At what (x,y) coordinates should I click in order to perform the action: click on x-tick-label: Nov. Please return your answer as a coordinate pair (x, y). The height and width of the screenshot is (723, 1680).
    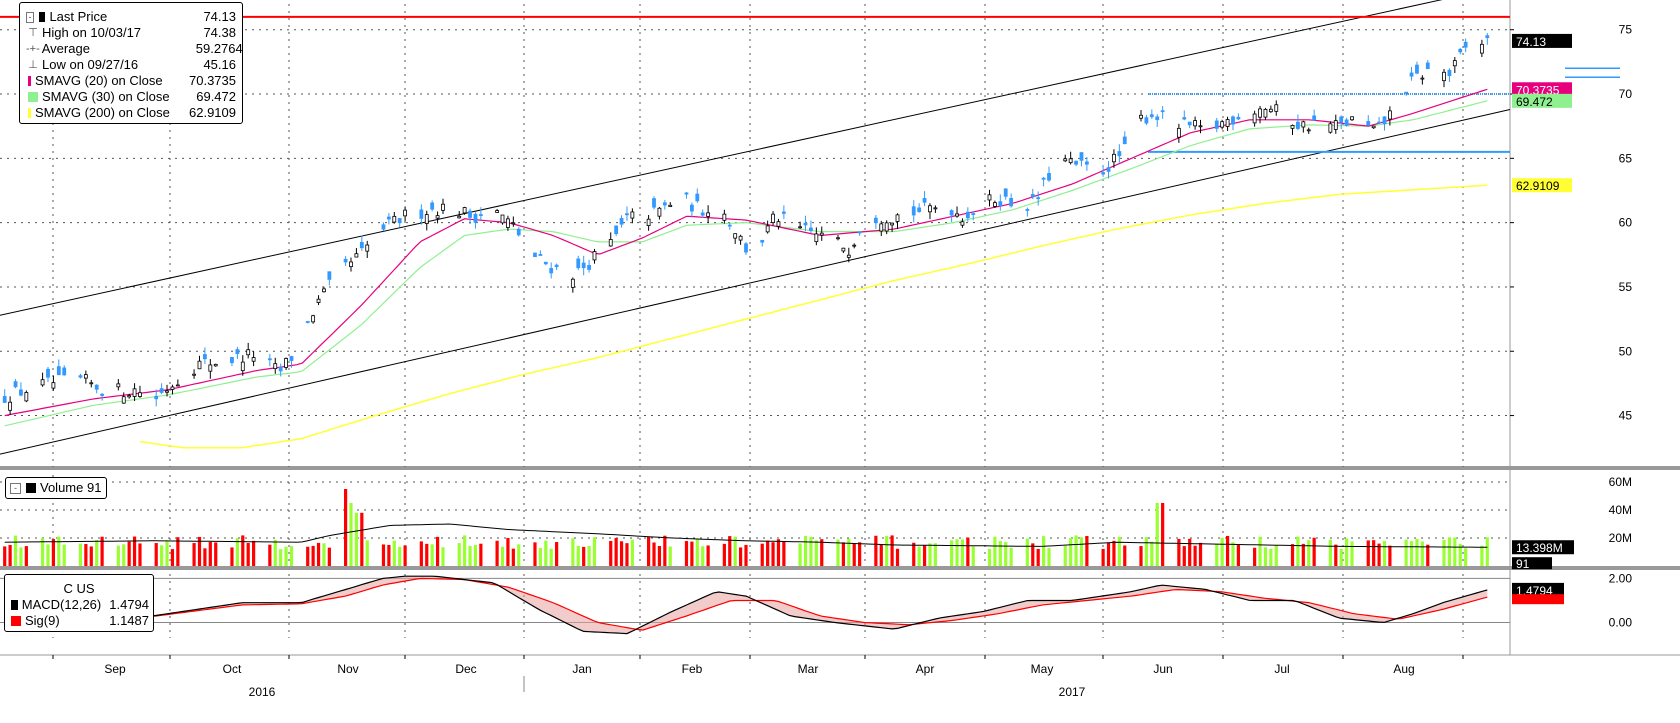
    Looking at the image, I should click on (347, 669).